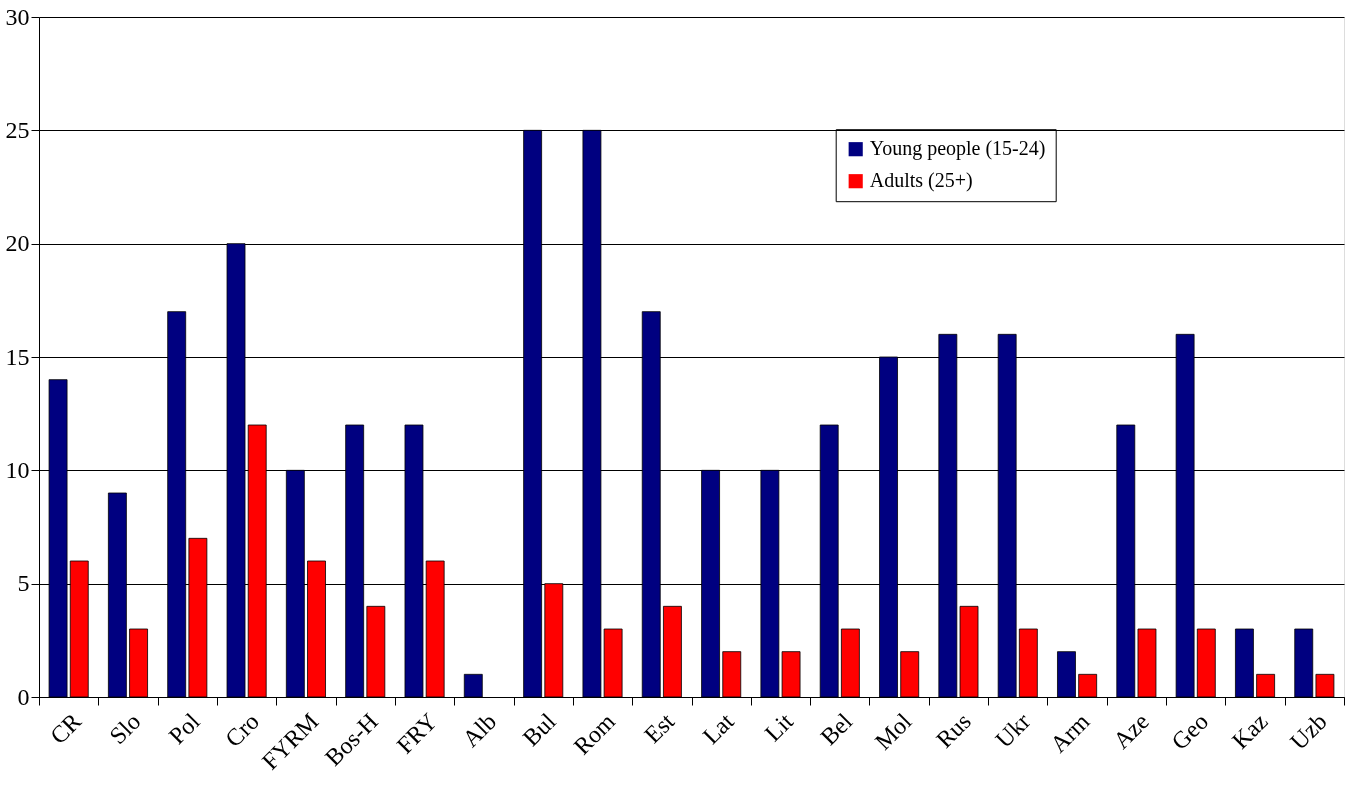  What do you see at coordinates (659, 728) in the screenshot?
I see `x-tick-label: Est` at bounding box center [659, 728].